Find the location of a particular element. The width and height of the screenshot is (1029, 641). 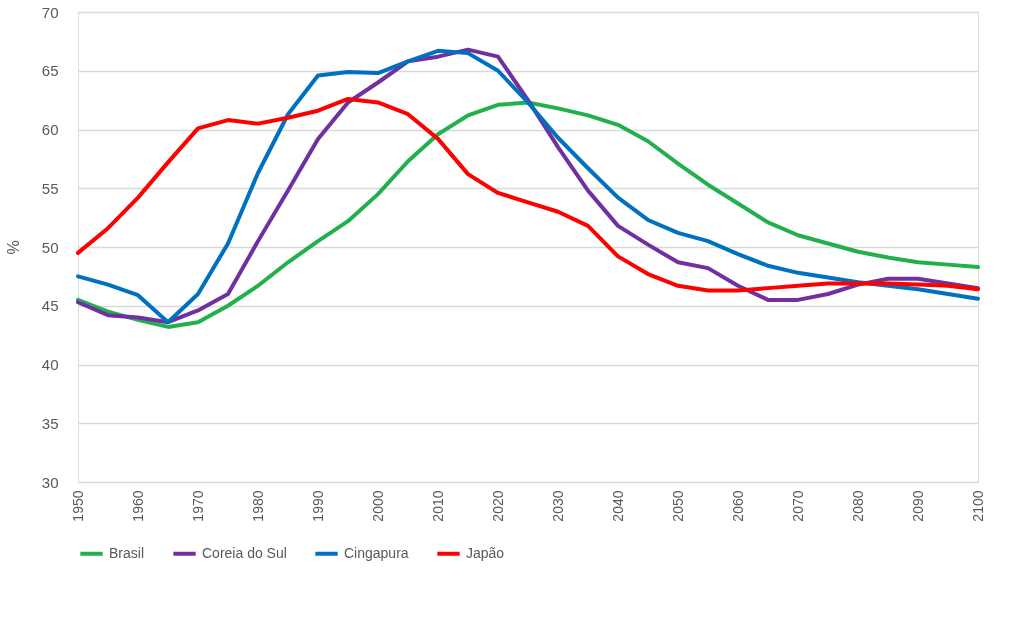

y-tick-label: 50 is located at coordinates (50, 247).